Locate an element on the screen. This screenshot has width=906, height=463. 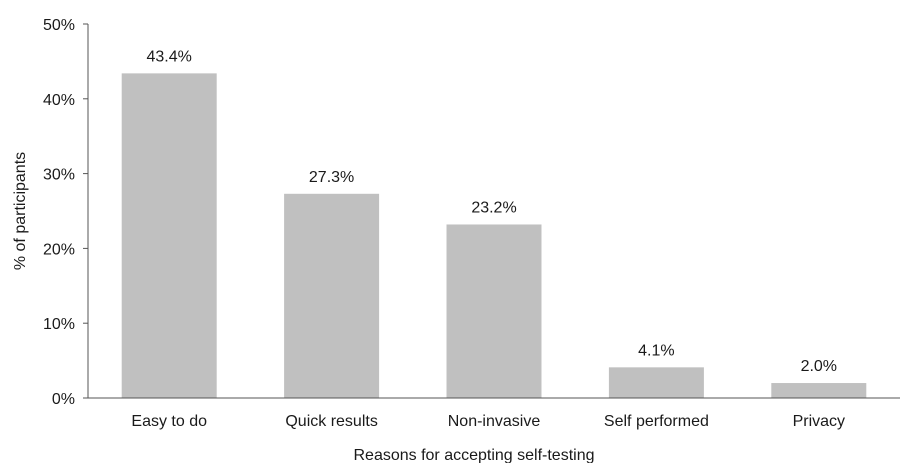
y-tick-label: 40% is located at coordinates (59, 100).